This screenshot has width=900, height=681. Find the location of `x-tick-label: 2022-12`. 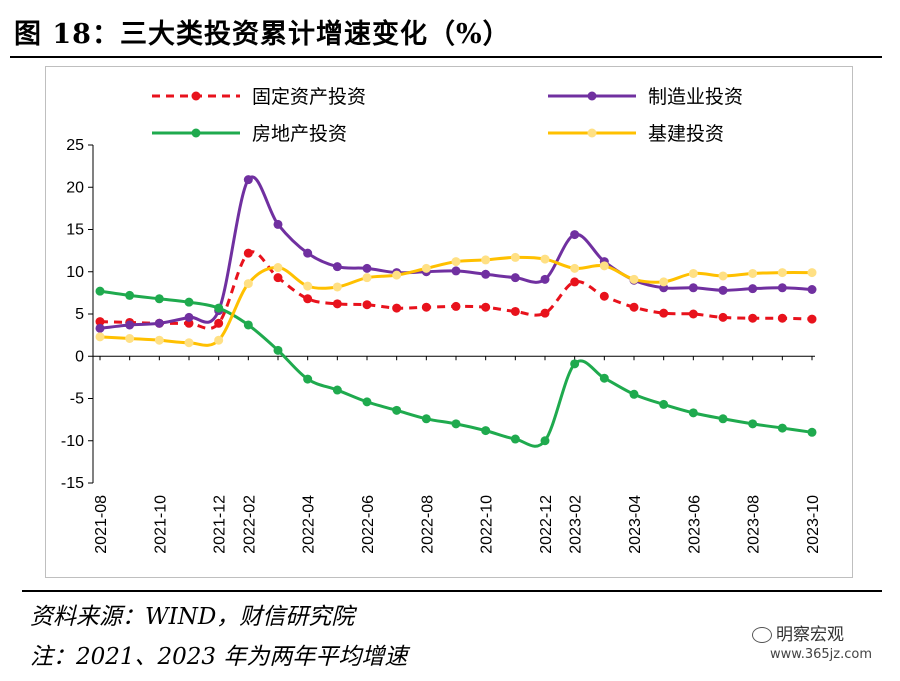

x-tick-label: 2022-12 is located at coordinates (546, 524).